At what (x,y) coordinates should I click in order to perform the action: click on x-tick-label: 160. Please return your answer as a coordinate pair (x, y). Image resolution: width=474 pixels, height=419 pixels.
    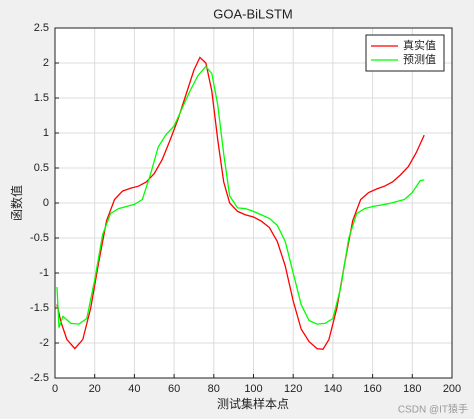
    Looking at the image, I should click on (372, 389).